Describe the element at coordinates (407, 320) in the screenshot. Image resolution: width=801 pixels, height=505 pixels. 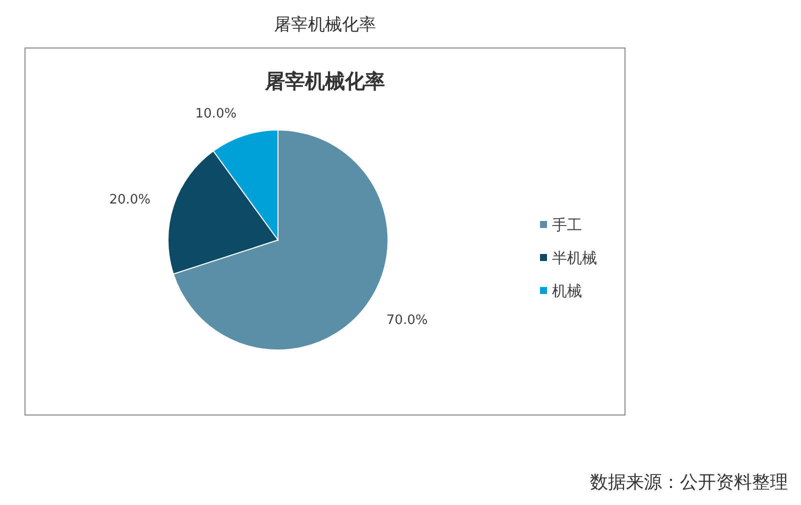
I see `data-label: 70.0%` at that location.